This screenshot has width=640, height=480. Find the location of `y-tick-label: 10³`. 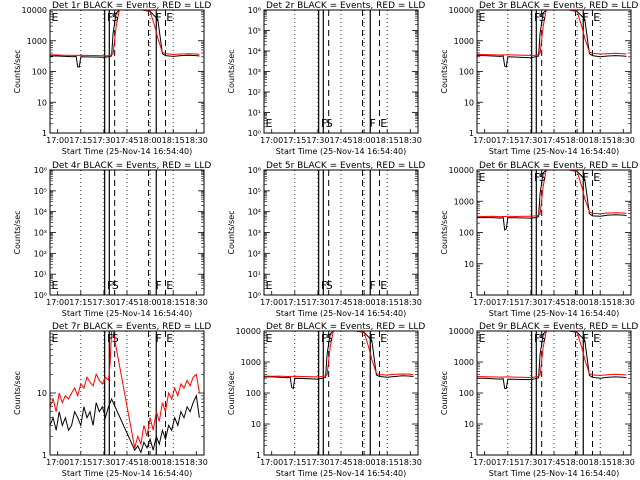

y-tick-label: 10³ is located at coordinates (40, 233).